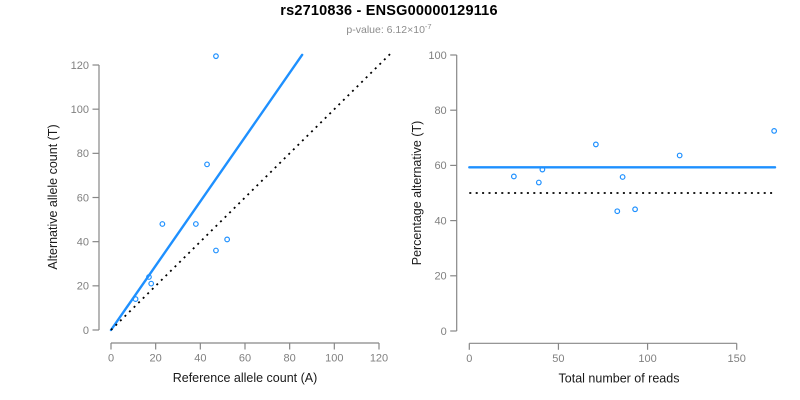 The image size is (800, 400). Describe the element at coordinates (379, 359) in the screenshot. I see `x-tick-label: 120` at that location.